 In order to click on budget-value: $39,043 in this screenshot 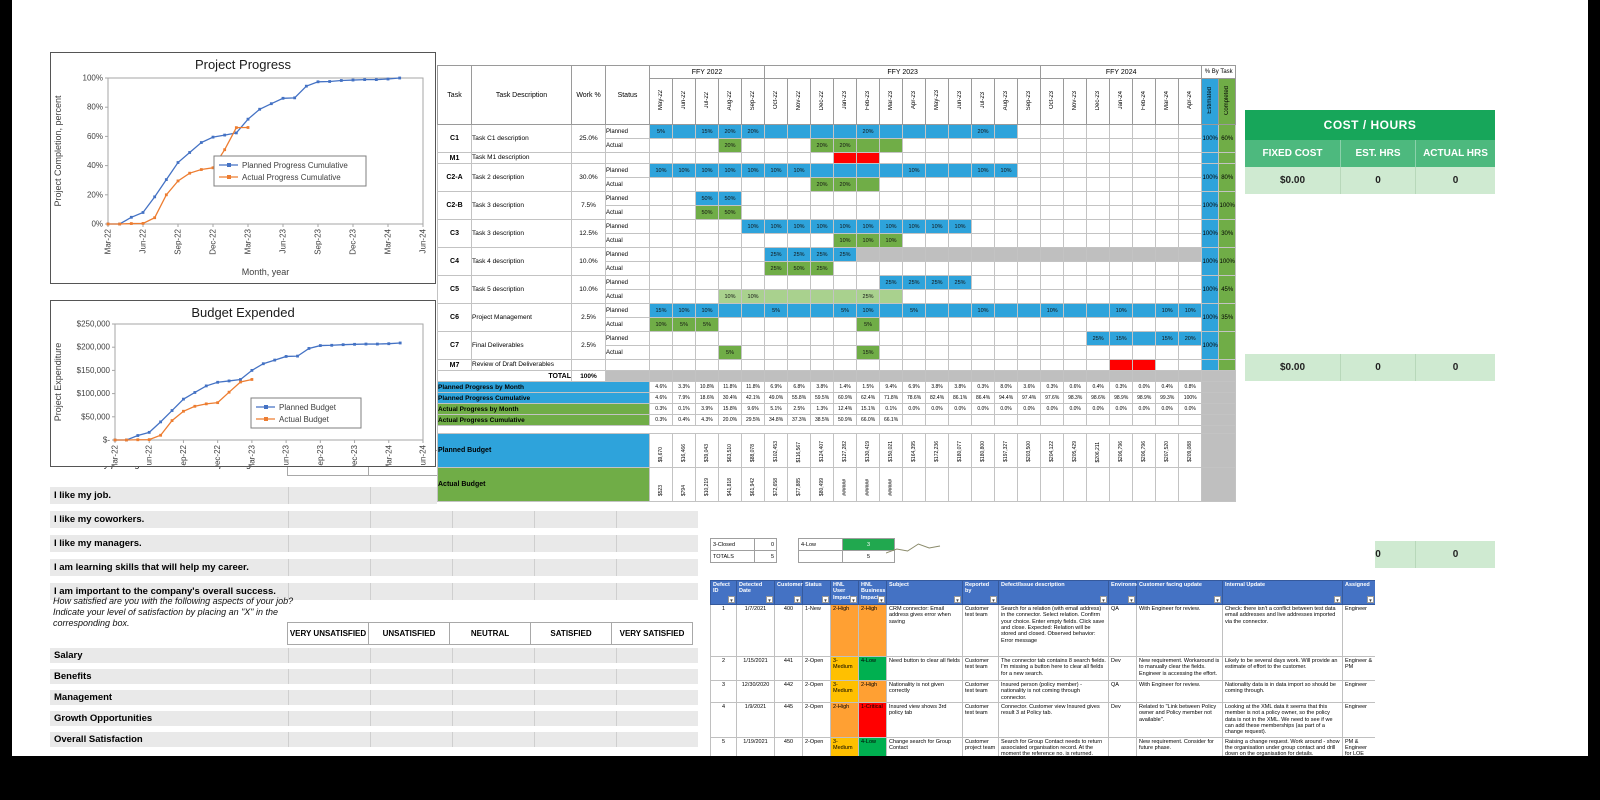, I will do `click(707, 450)`.